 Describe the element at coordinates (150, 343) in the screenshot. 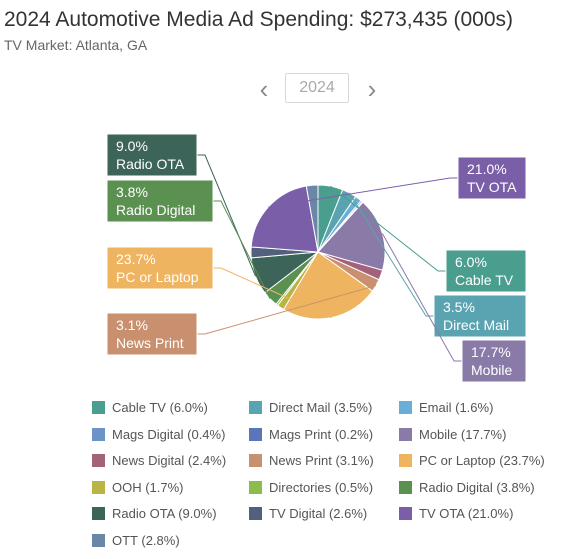

I see `callout-name-news-print: News Print` at that location.